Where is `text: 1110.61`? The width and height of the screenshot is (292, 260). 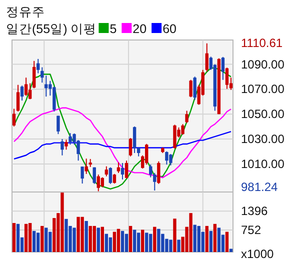 text: 1110.61 is located at coordinates (262, 43).